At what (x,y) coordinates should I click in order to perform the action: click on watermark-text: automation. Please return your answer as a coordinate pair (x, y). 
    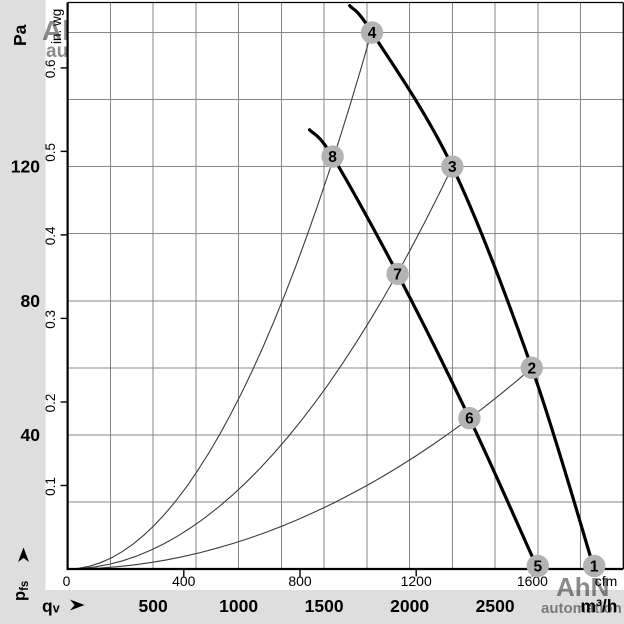
    Looking at the image, I should click on (581, 608).